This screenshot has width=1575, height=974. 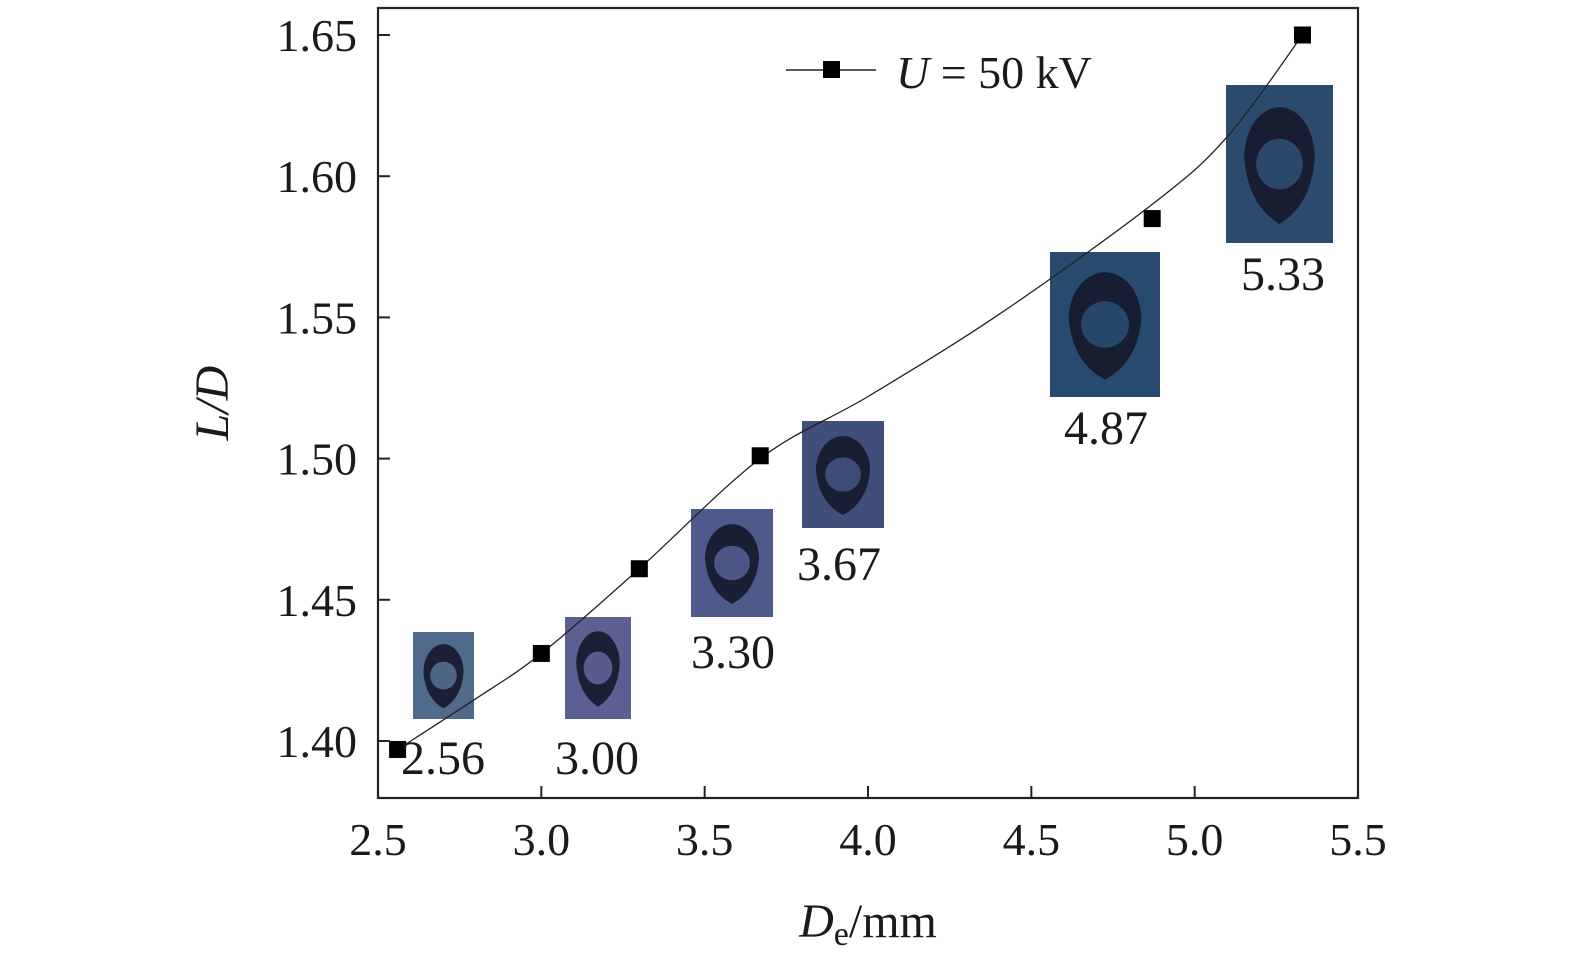 I want to click on x-tick-label: 3.5, so click(x=705, y=839).